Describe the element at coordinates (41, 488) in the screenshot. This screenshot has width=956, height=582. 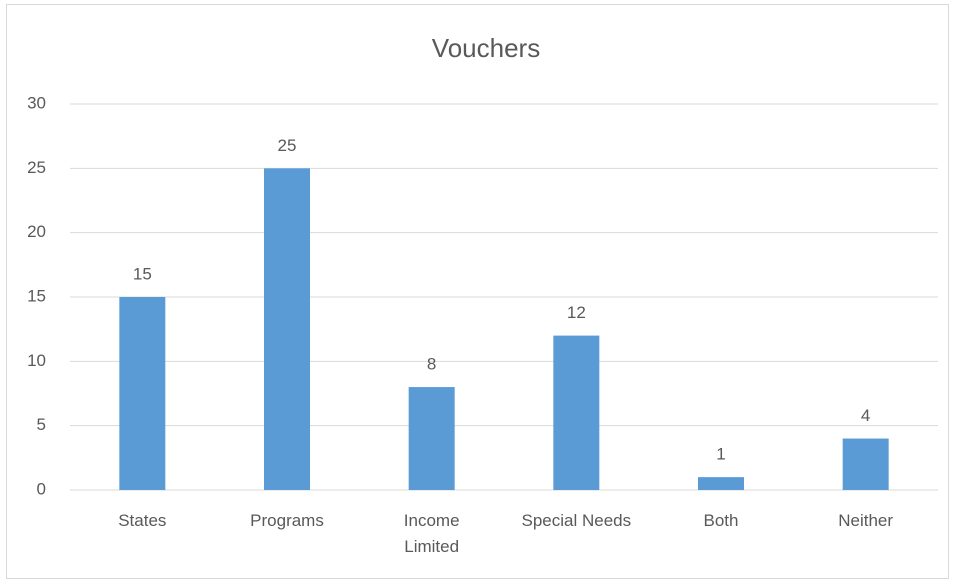
I see `y-tick-label: 0` at that location.